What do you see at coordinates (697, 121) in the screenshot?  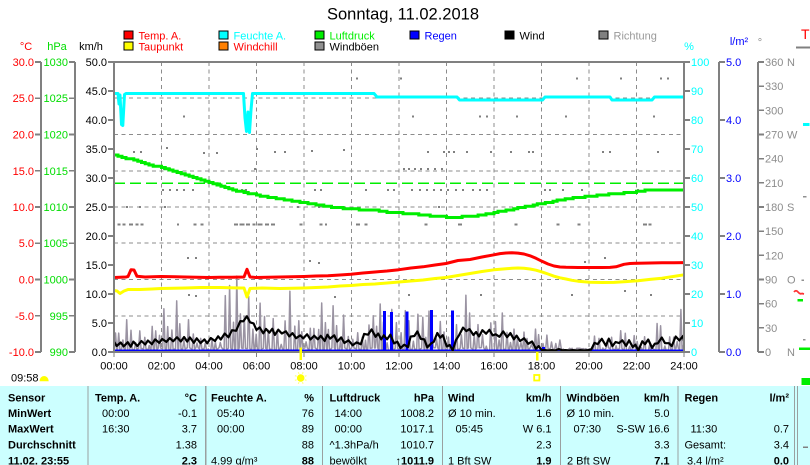 I see `svg-text: 80` at bounding box center [697, 121].